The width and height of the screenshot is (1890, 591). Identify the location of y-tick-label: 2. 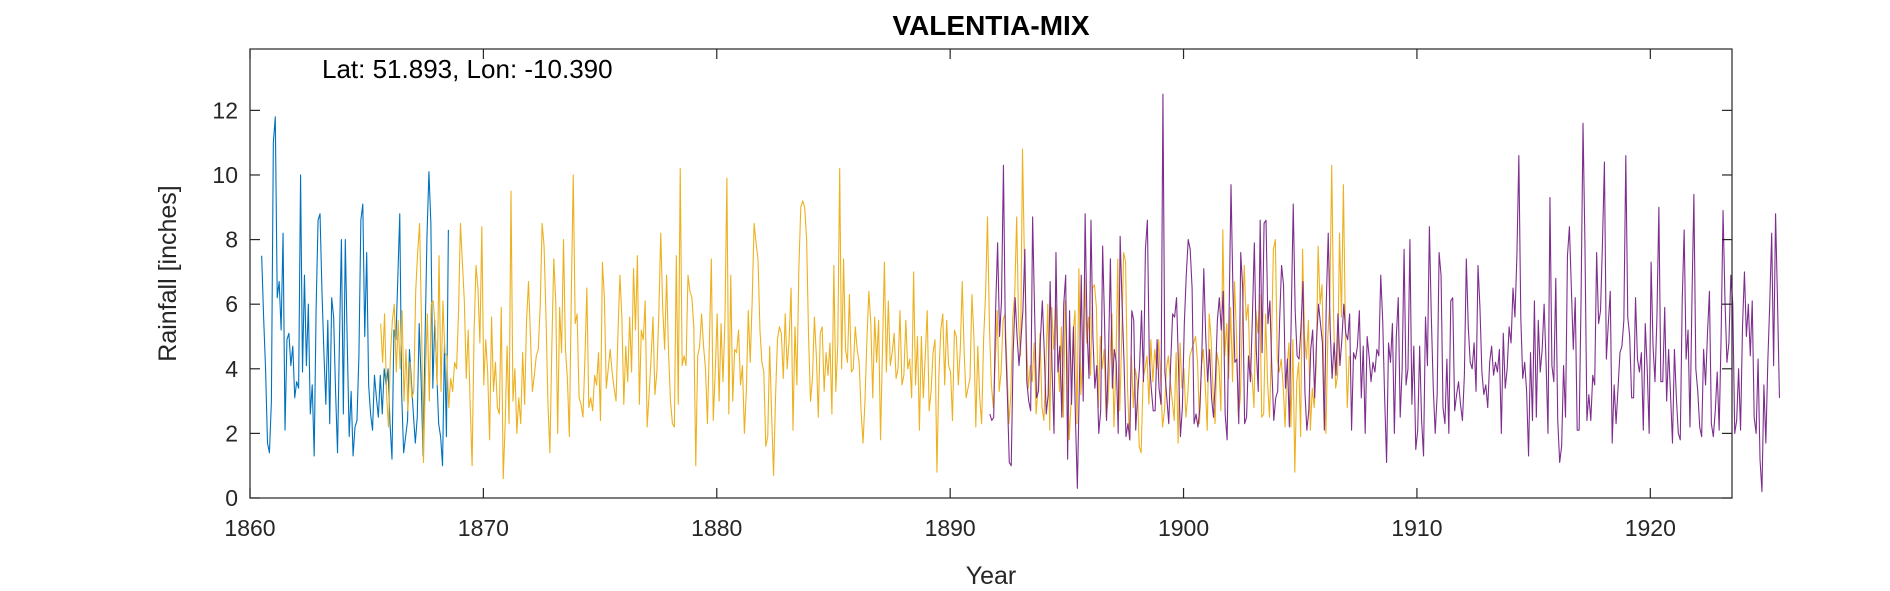
(231, 433).